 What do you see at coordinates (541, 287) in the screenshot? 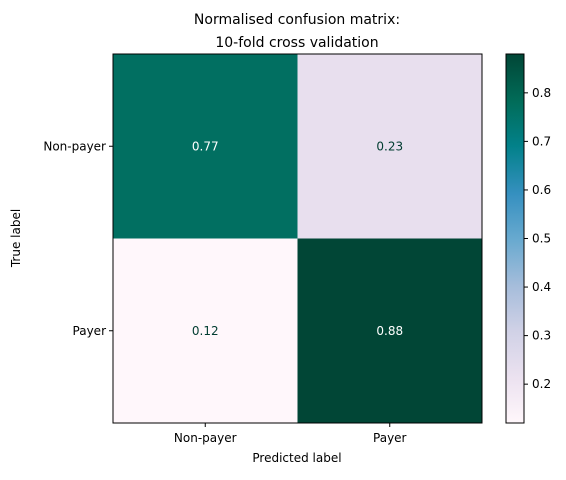
I see `colorbar-tick-label: 0.4` at bounding box center [541, 287].